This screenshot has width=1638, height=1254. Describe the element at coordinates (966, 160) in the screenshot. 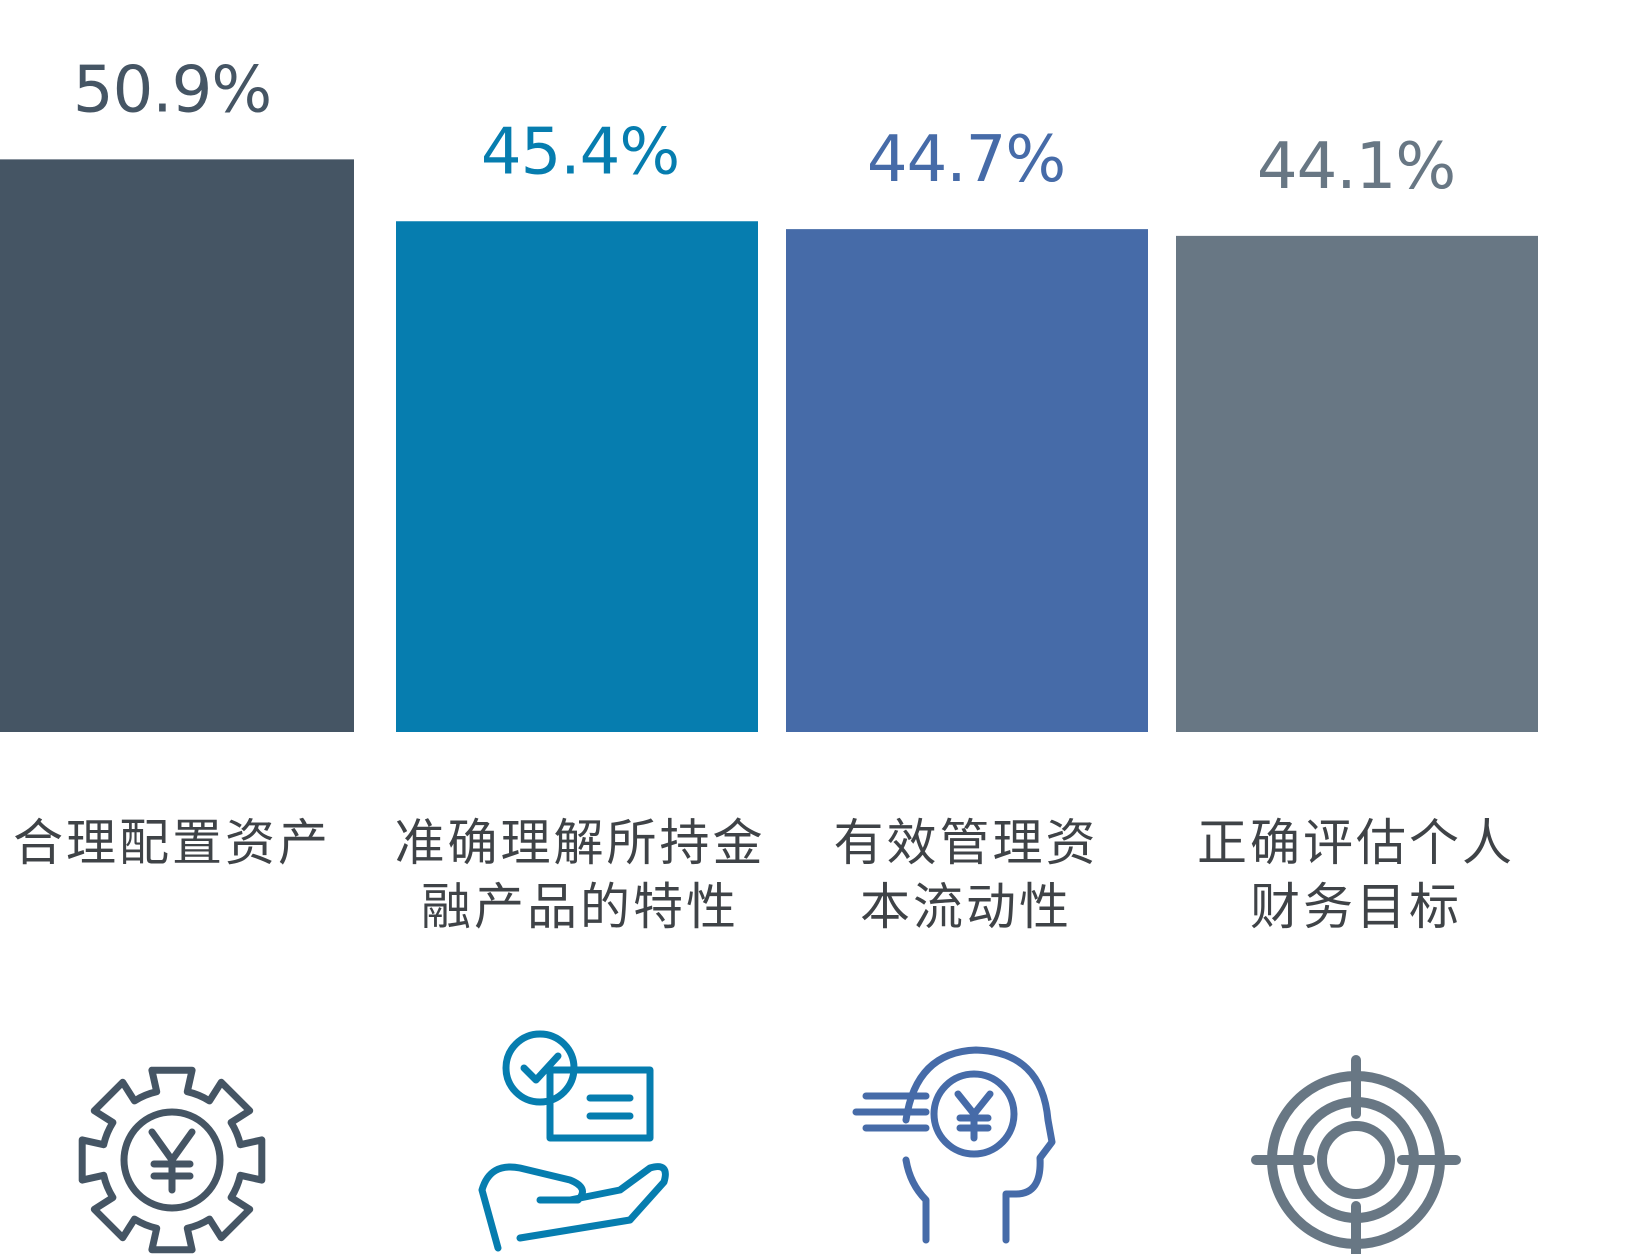

I see `value-label-3: 44.7%` at that location.